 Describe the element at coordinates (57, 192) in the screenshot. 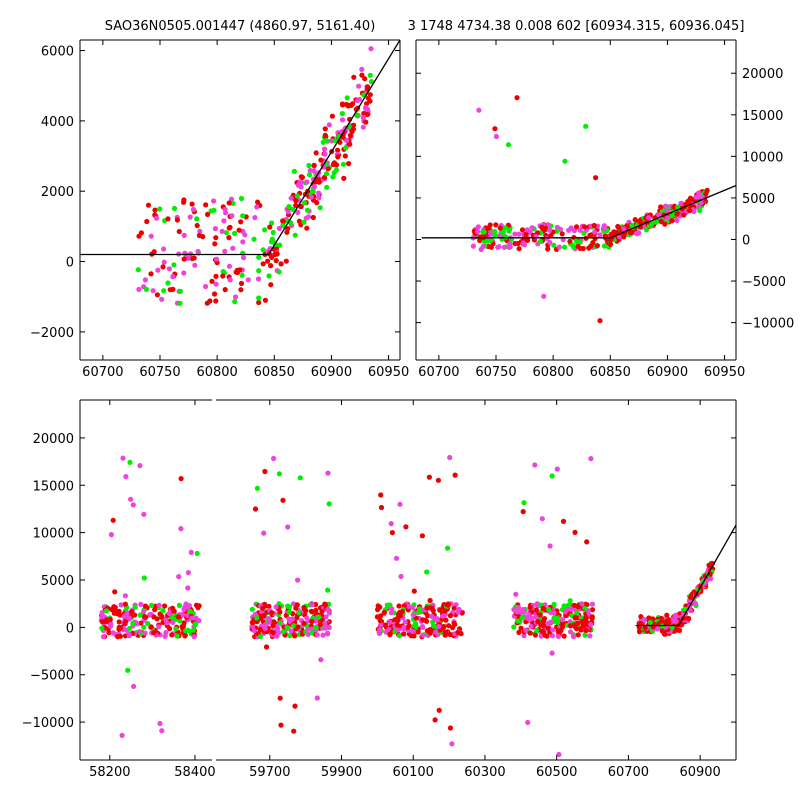

I see `y-tick-label: 2000` at that location.